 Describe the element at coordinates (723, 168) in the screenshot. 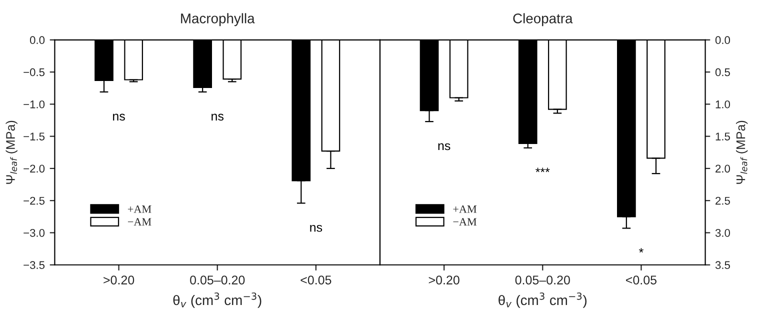

I see `y2-tick-label: 2.0` at that location.